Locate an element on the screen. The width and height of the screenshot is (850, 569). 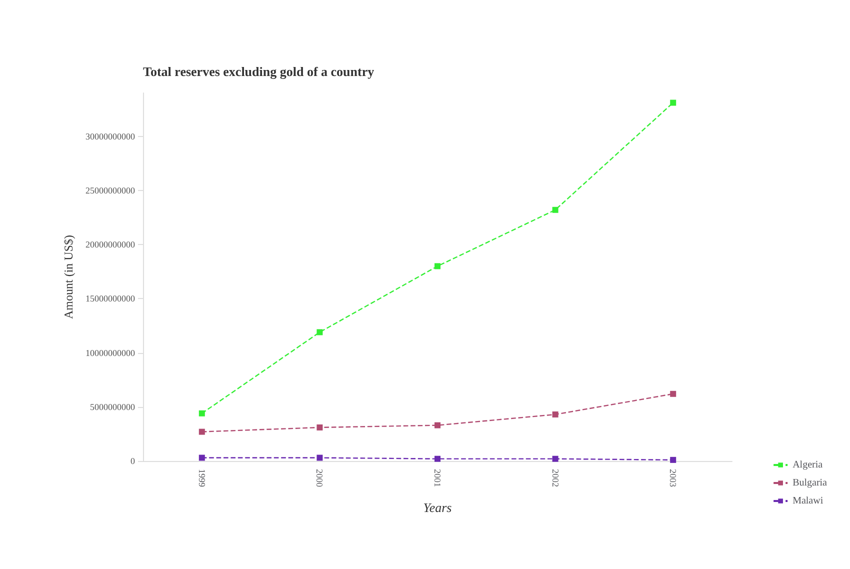
x-tick-label: 2003 is located at coordinates (673, 478).